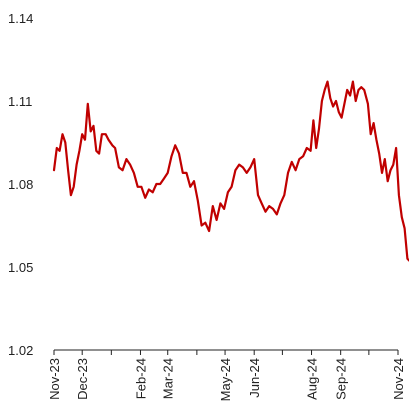 Image resolution: width=409 pixels, height=414 pixels. Describe the element at coordinates (20, 267) in the screenshot. I see `y-tick-label: 1.05` at that location.